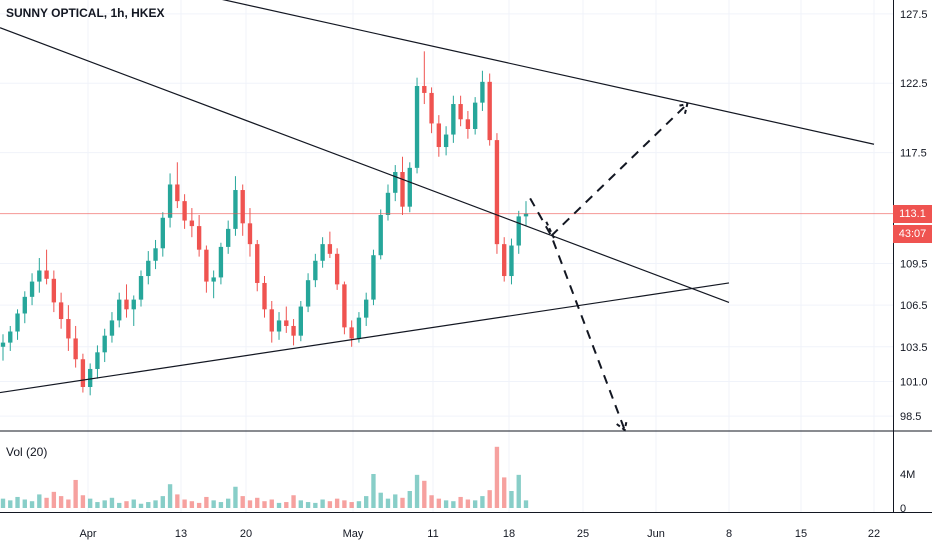 The width and height of the screenshot is (932, 550). What do you see at coordinates (264, 477) in the screenshot?
I see `volume-bars` at bounding box center [264, 477].